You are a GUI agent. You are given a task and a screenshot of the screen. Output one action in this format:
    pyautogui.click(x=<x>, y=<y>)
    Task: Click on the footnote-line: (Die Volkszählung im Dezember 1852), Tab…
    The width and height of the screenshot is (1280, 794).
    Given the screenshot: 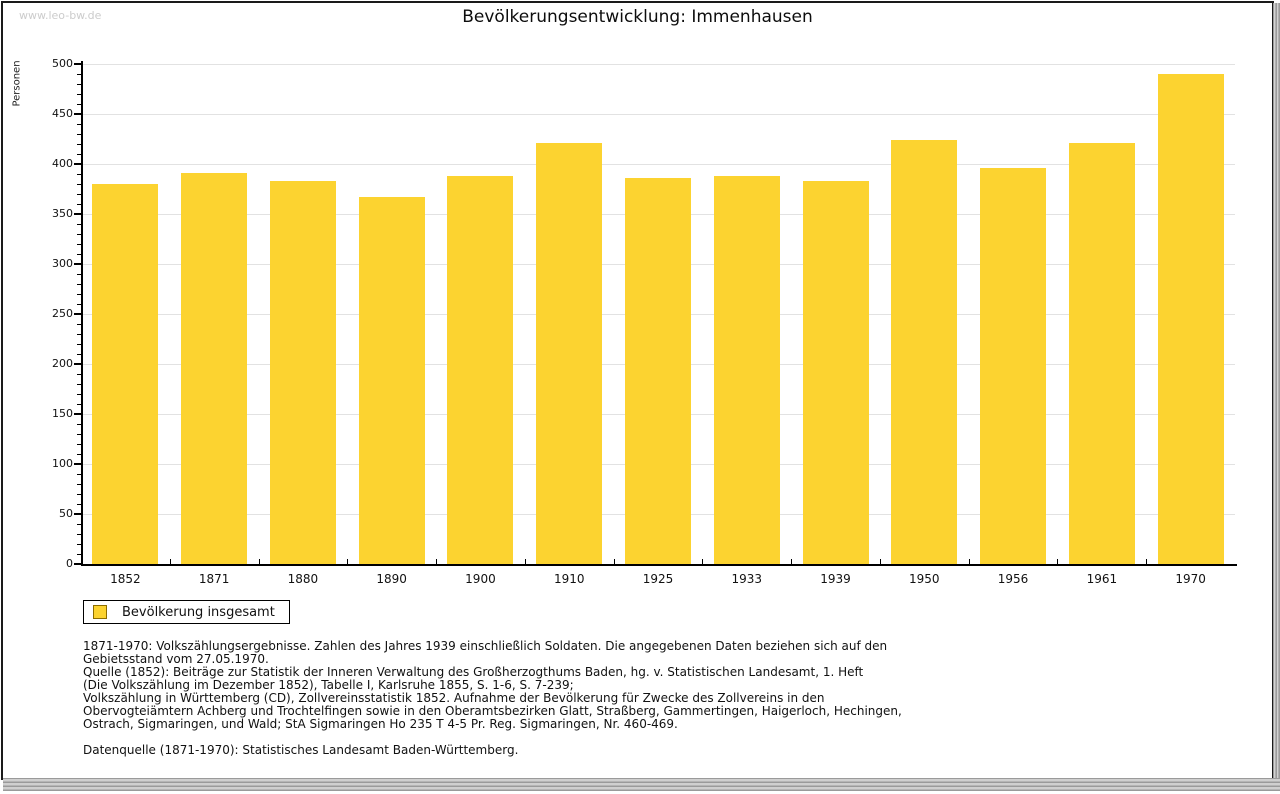 What is the action you would take?
    pyautogui.click(x=328, y=685)
    